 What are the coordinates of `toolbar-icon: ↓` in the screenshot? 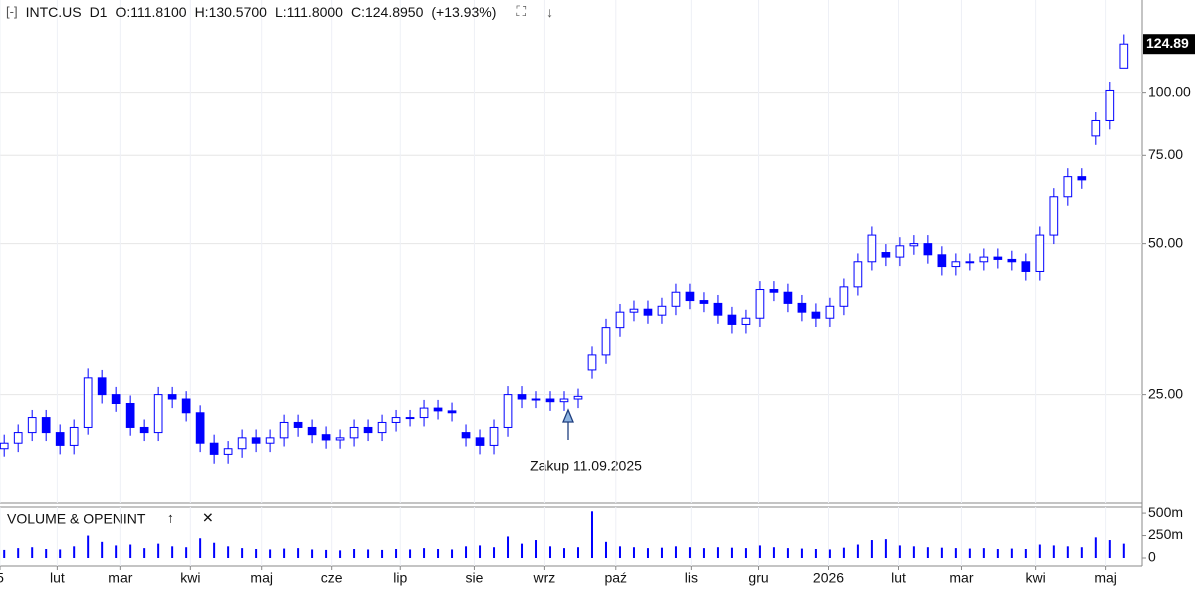 It's located at (550, 11).